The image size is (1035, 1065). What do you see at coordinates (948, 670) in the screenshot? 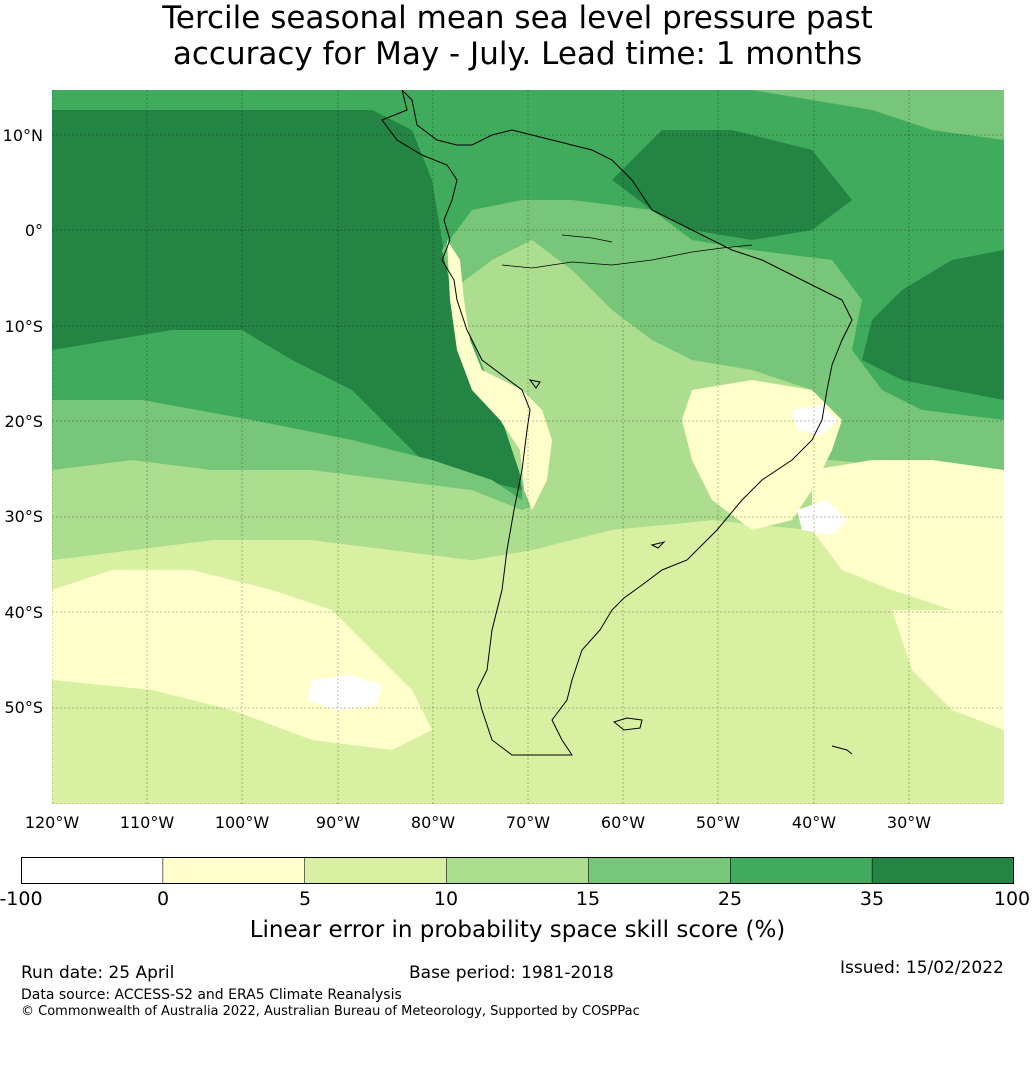
I see `region-0-5-south-atlantic` at bounding box center [948, 670].